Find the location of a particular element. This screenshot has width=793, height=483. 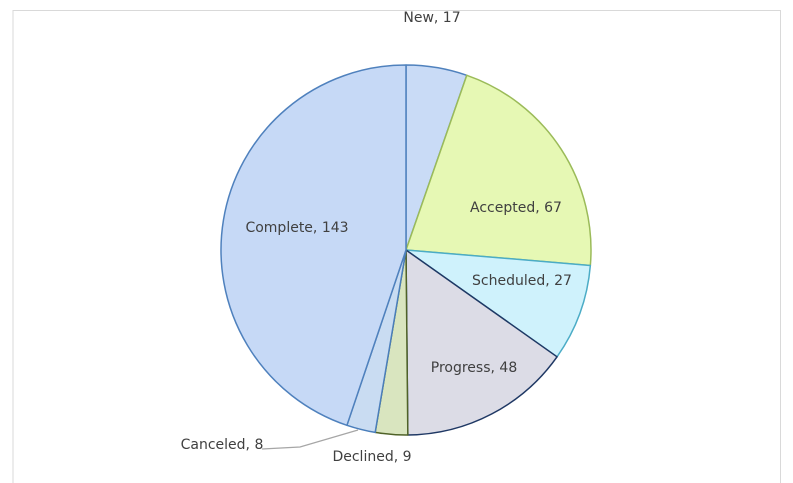

data-label: New, 17 is located at coordinates (431, 18).